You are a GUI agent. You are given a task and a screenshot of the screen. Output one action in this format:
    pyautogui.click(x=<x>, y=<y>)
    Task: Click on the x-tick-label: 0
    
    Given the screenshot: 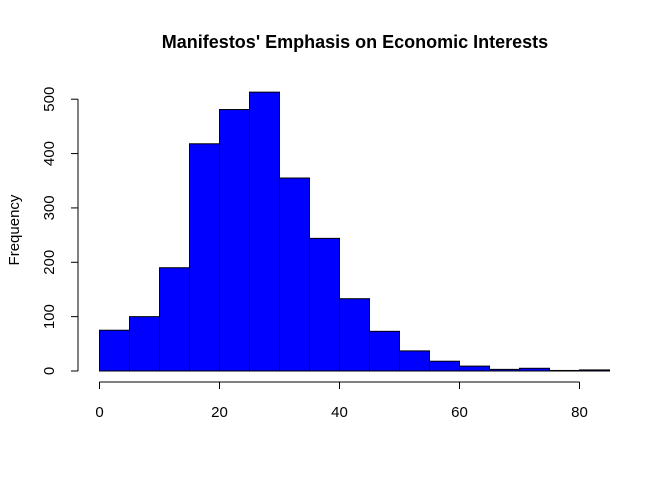 What is the action you would take?
    pyautogui.click(x=99, y=412)
    